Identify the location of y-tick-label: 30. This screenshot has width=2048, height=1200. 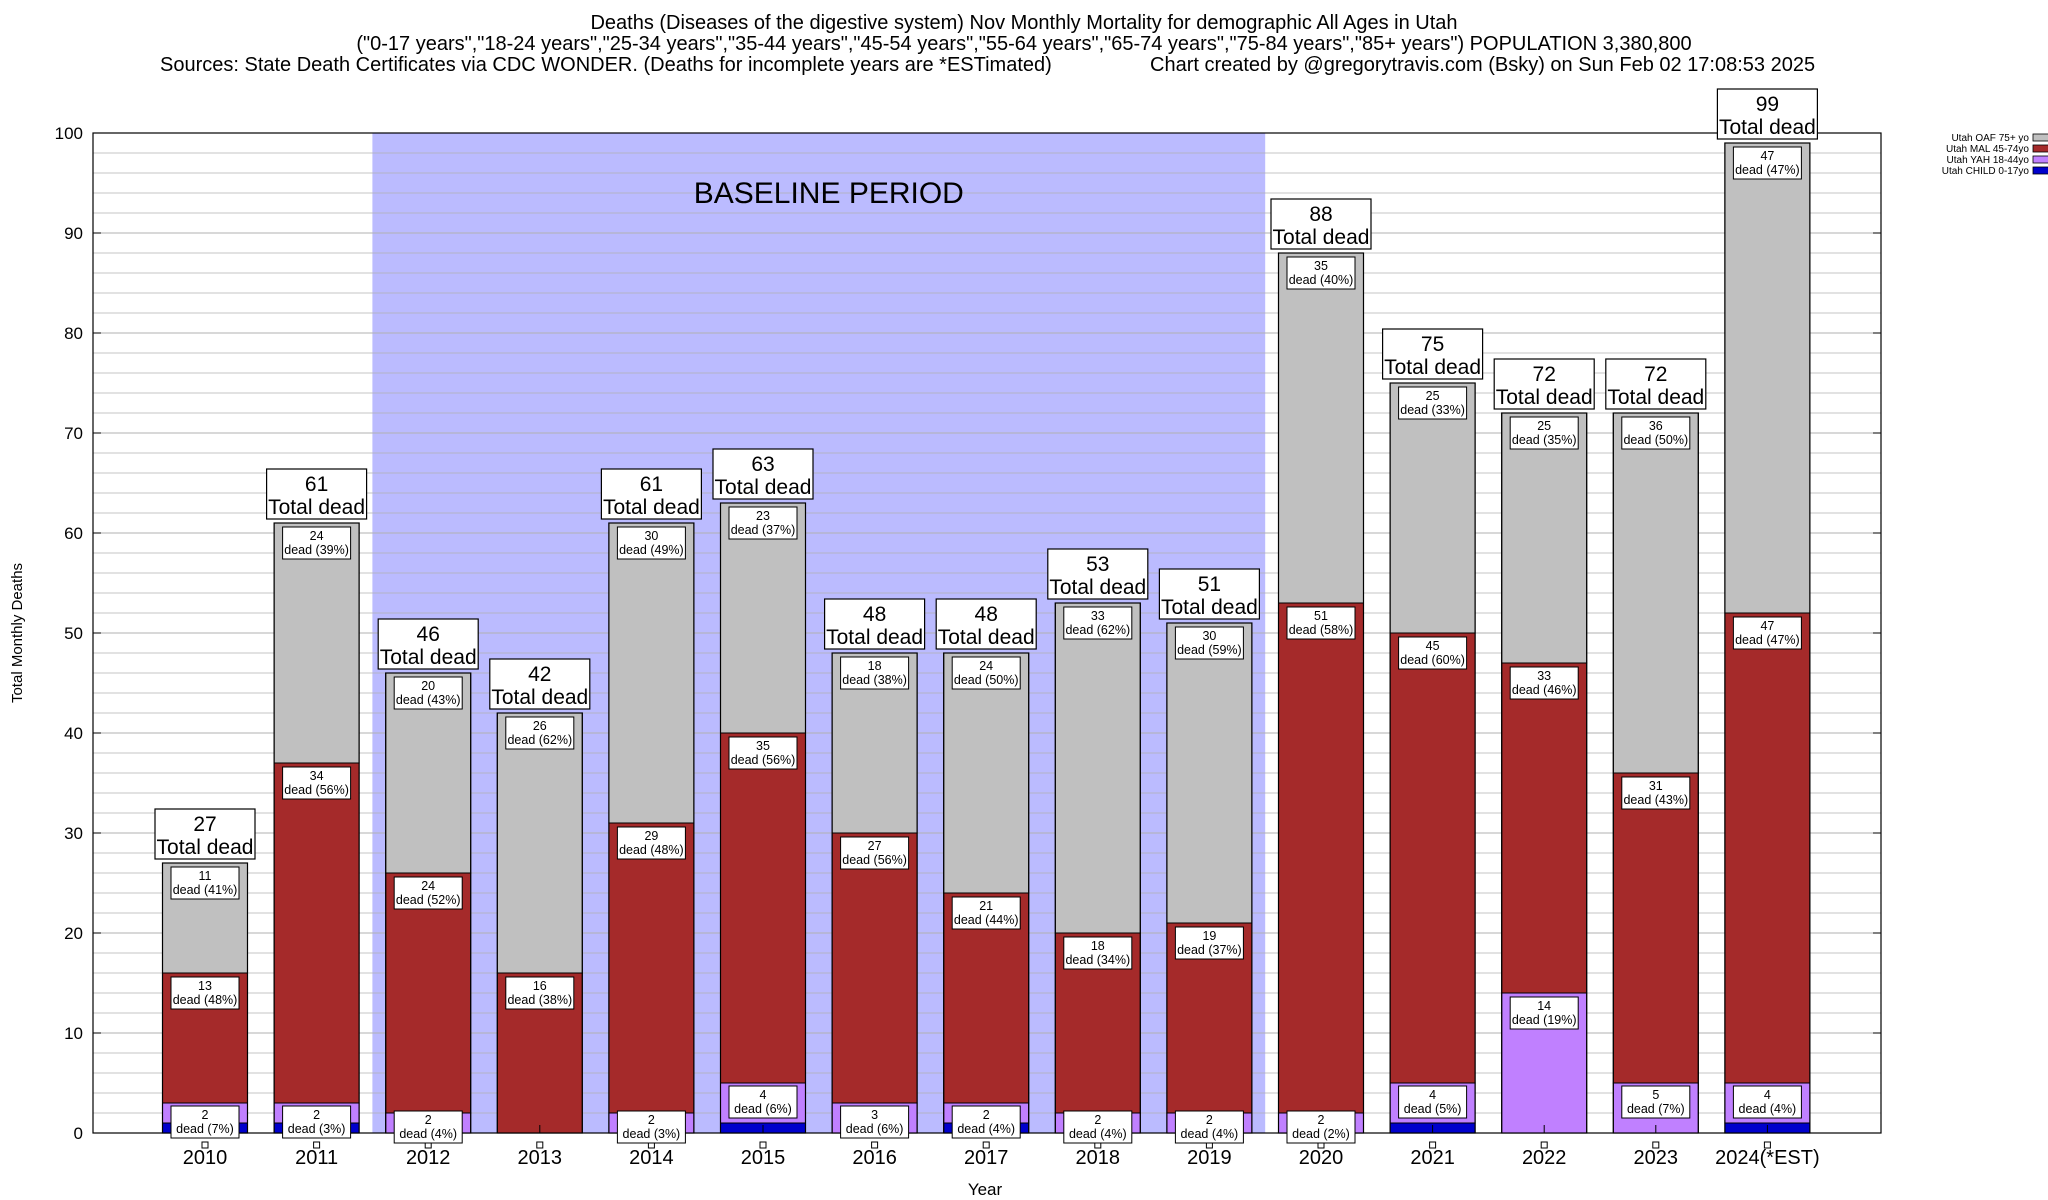
(73, 833).